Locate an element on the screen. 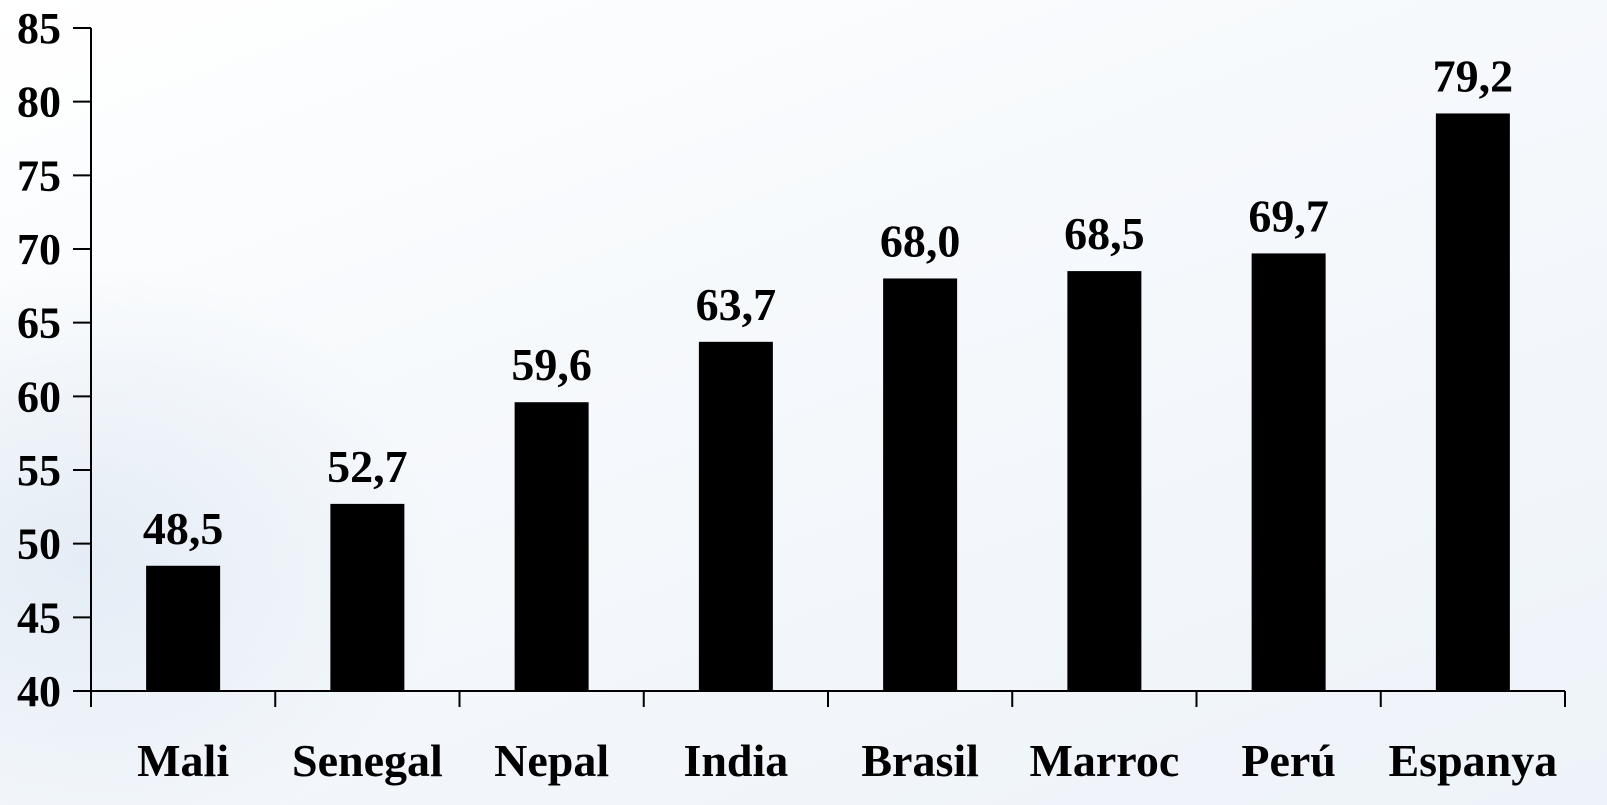 The width and height of the screenshot is (1607, 805). category-label: Marroc is located at coordinates (1104, 760).